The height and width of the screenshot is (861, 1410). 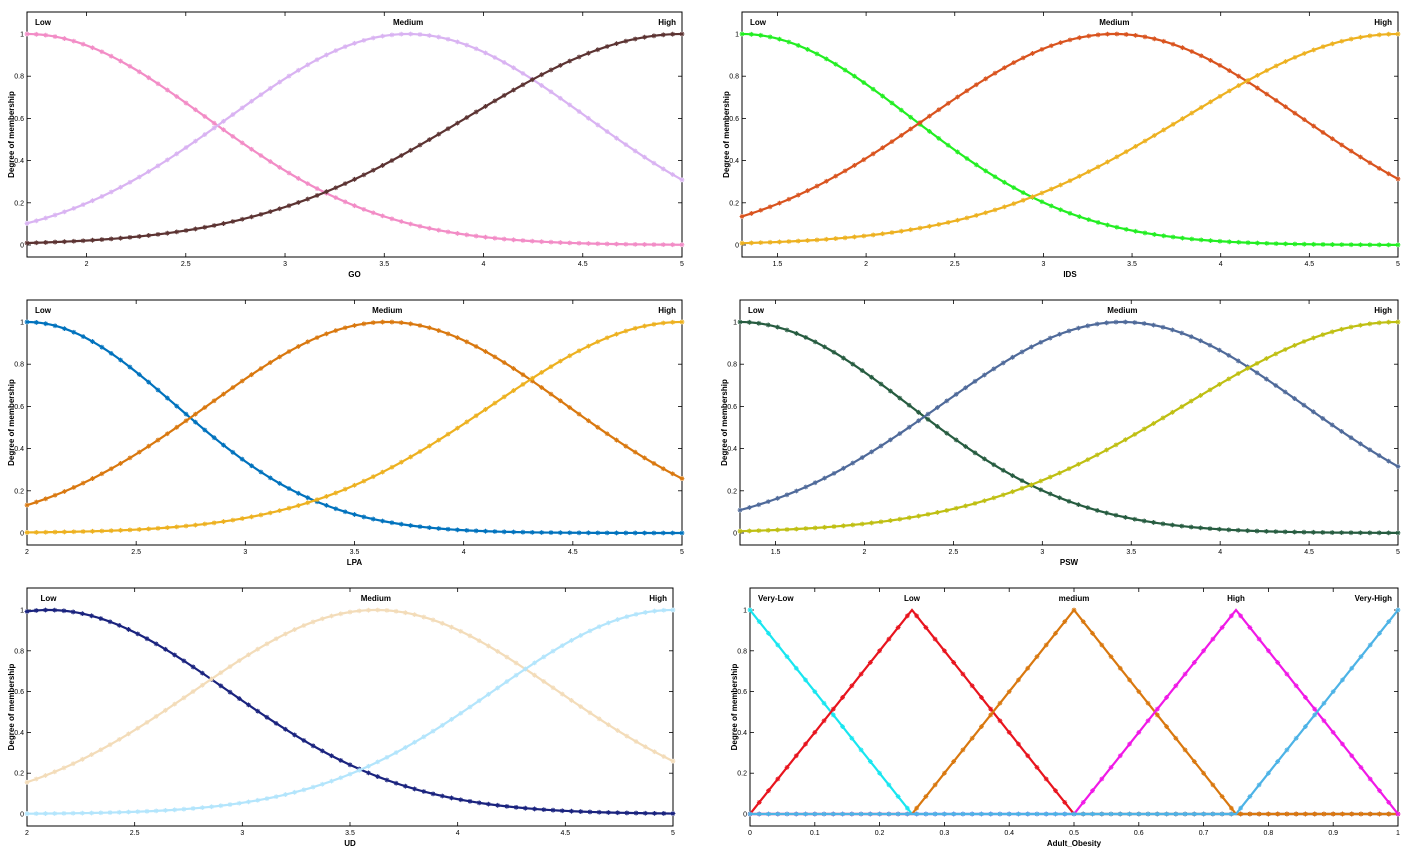 I want to click on y-axis-title: Degree of membership, so click(x=734, y=707).